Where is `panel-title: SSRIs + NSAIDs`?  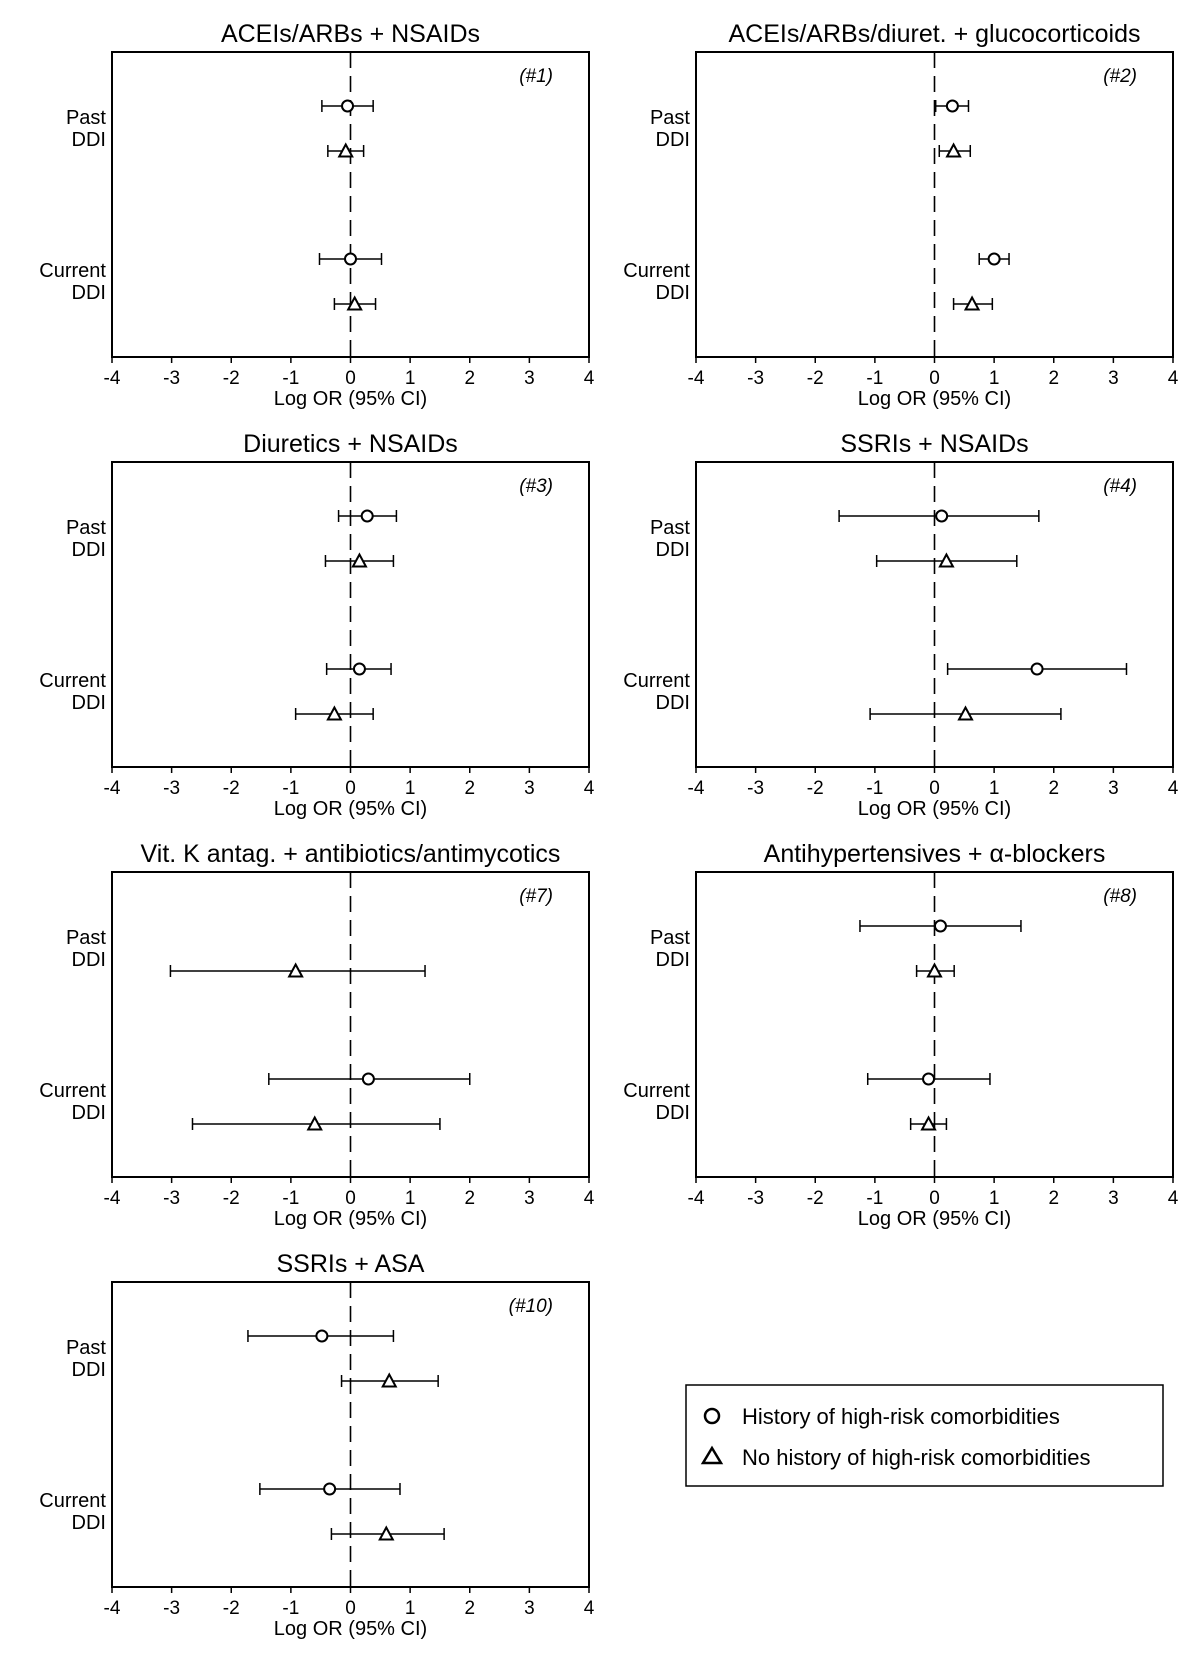 panel-title: SSRIs + NSAIDs is located at coordinates (934, 444).